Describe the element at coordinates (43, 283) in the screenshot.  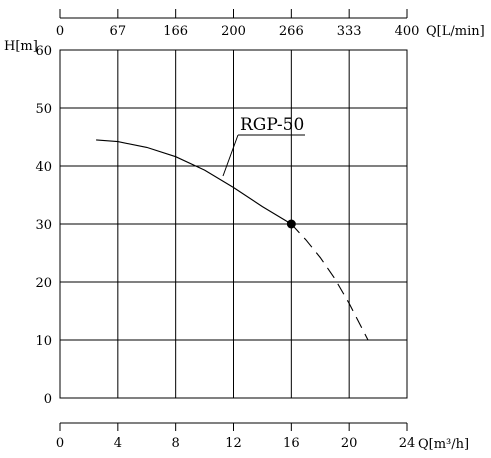
I see `y-tick-label: 20` at that location.